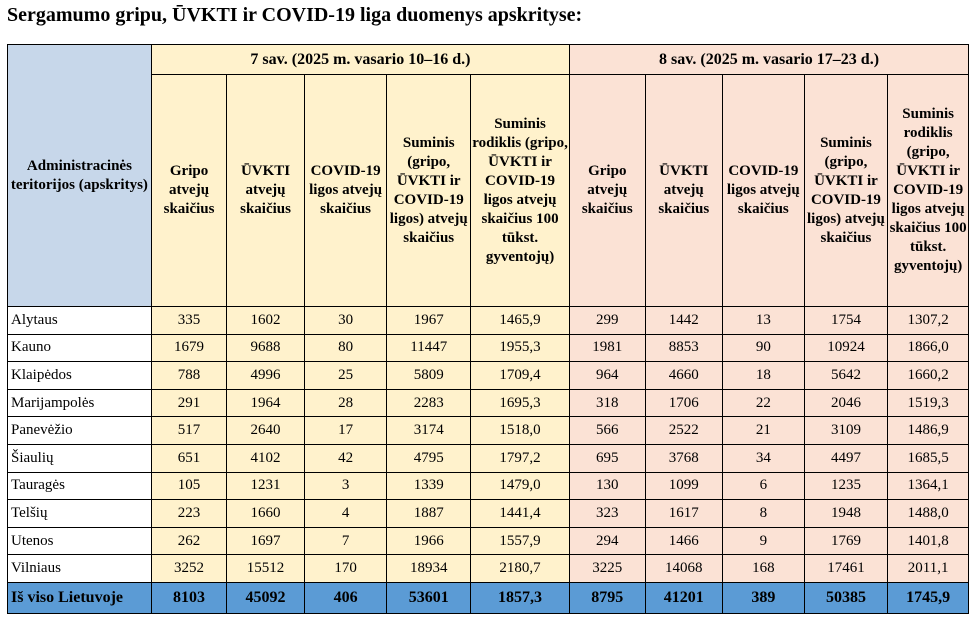  I want to click on value-cell: 1948, so click(846, 513).